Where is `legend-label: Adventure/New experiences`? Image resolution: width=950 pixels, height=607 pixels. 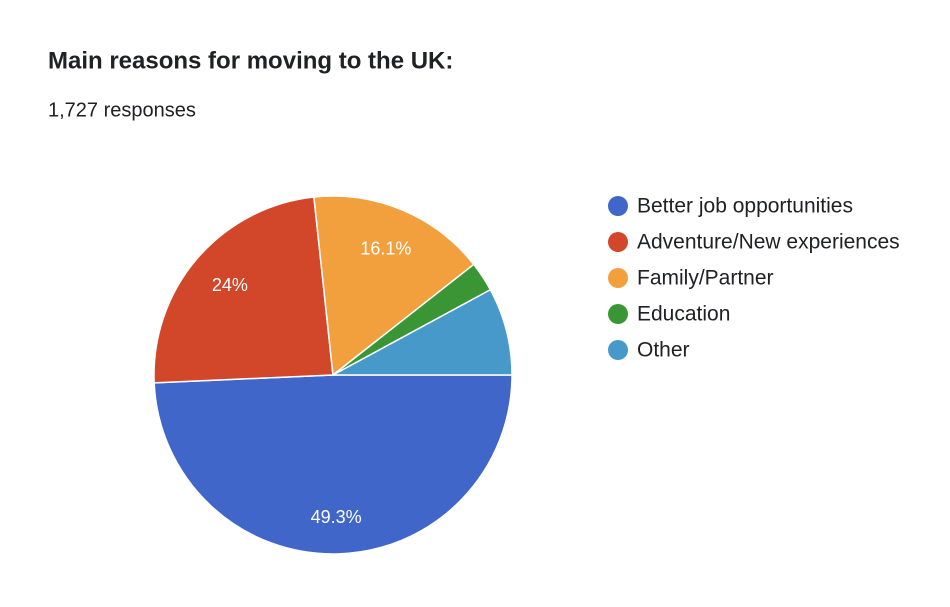
legend-label: Adventure/New experiences is located at coordinates (768, 242).